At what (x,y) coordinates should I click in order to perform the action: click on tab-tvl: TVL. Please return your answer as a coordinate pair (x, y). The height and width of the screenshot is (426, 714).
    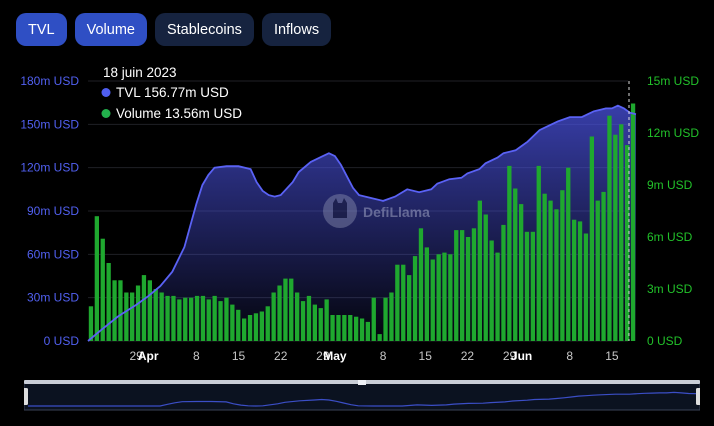
    Looking at the image, I should click on (41, 29).